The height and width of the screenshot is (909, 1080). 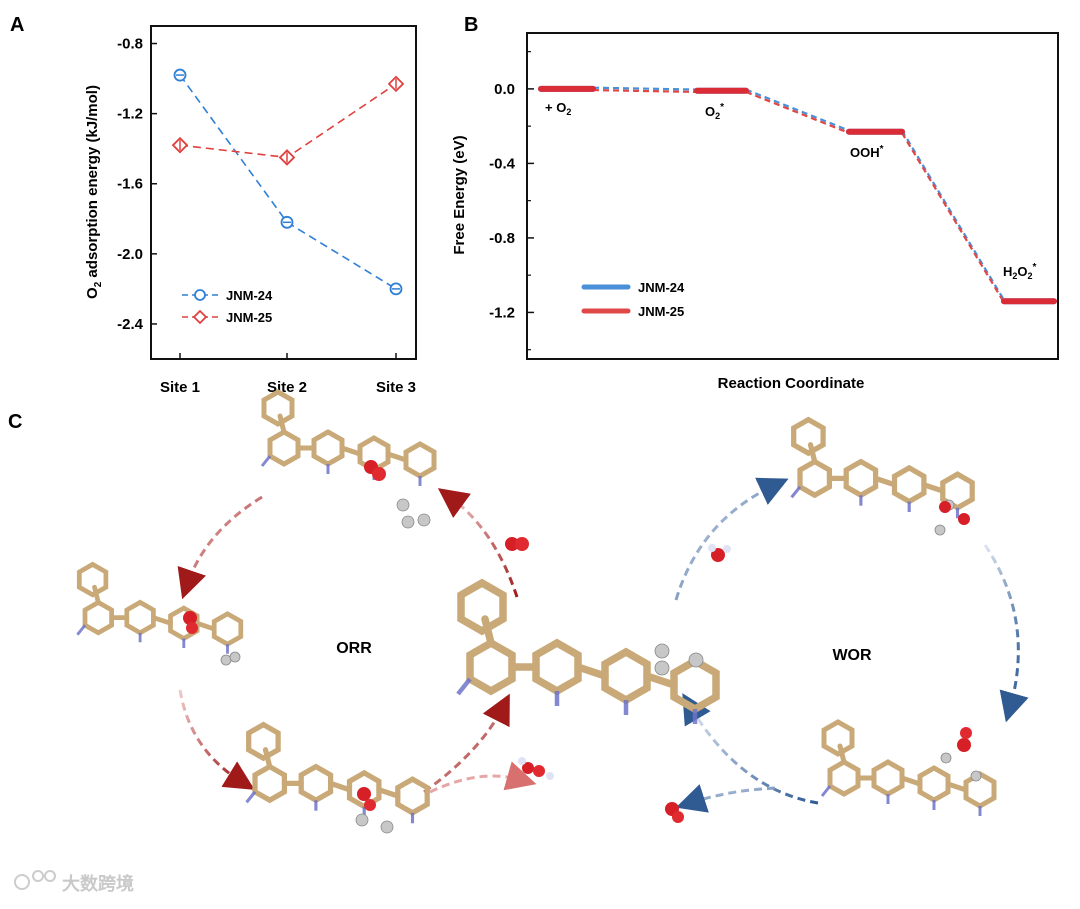 What do you see at coordinates (94, 192) in the screenshot?
I see `chart-a-ylabel: O2 adsorption energy (kJ/mol)` at bounding box center [94, 192].